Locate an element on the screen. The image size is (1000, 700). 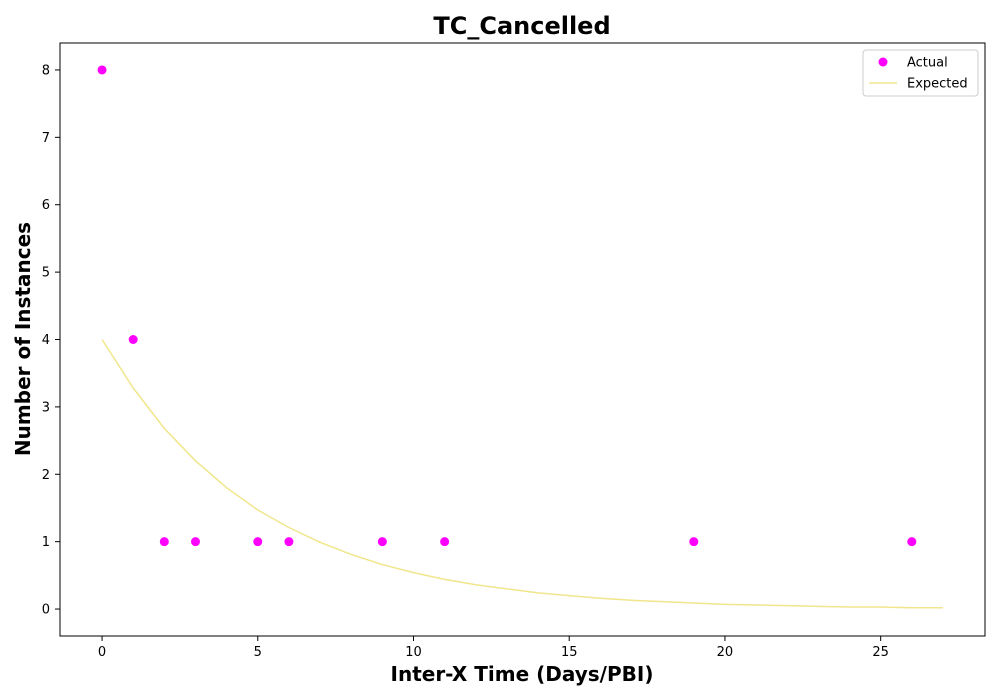
x-tick-label: 15 is located at coordinates (569, 652).